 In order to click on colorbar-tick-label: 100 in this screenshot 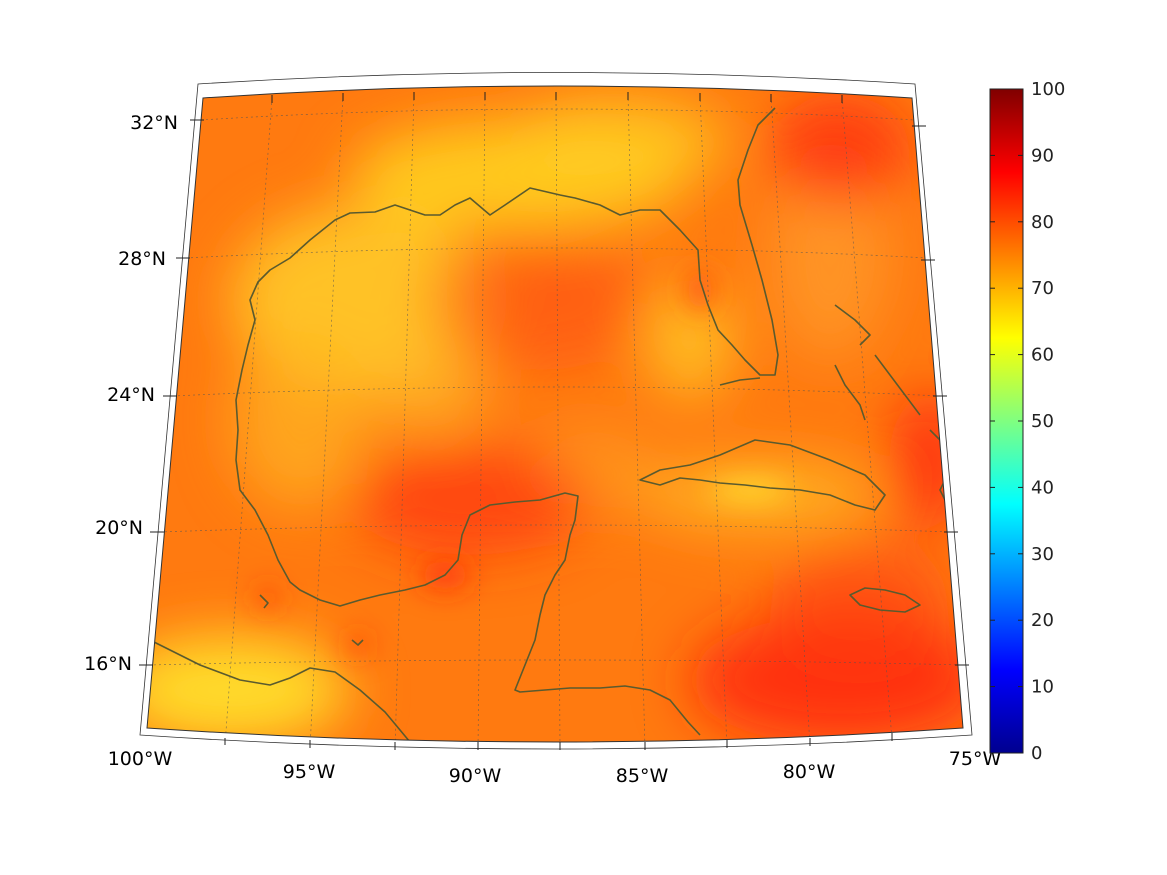, I will do `click(1048, 89)`.